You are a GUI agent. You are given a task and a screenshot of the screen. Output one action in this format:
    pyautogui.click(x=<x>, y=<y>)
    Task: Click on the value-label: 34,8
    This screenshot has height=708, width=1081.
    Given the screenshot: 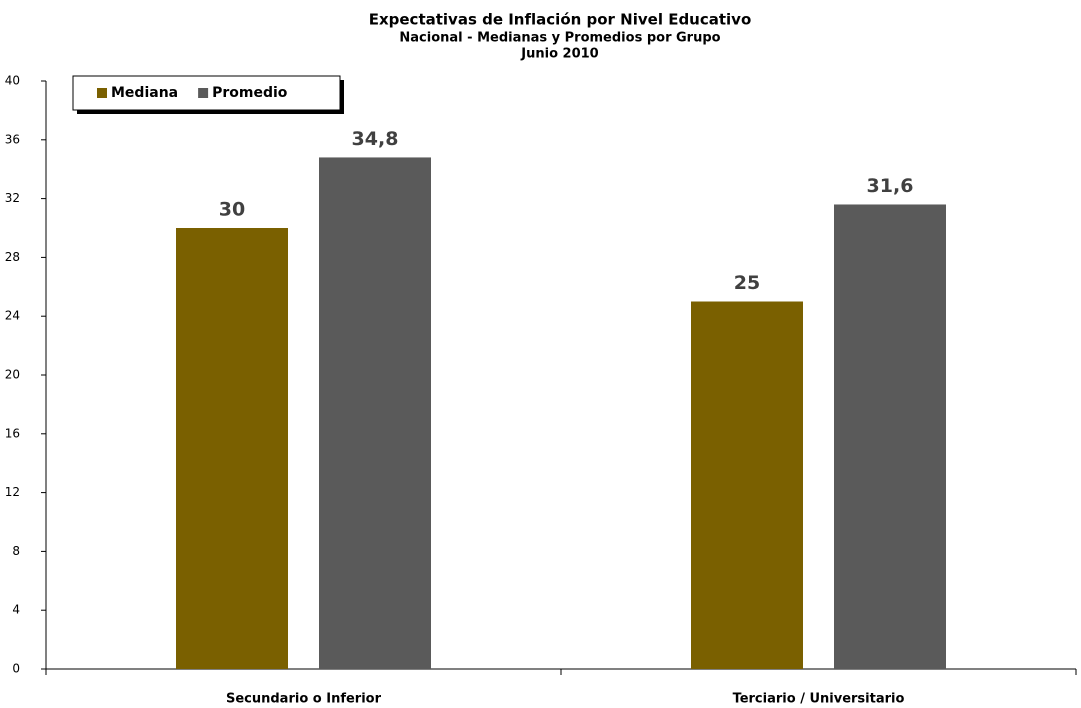 What is the action you would take?
    pyautogui.click(x=375, y=139)
    